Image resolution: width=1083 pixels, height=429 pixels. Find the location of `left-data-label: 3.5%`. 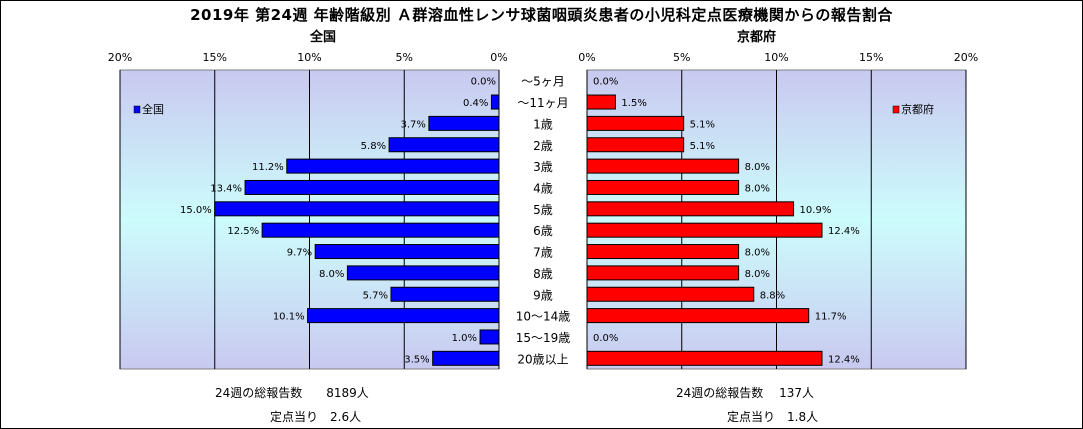

left-data-label: 3.5% is located at coordinates (416, 359).